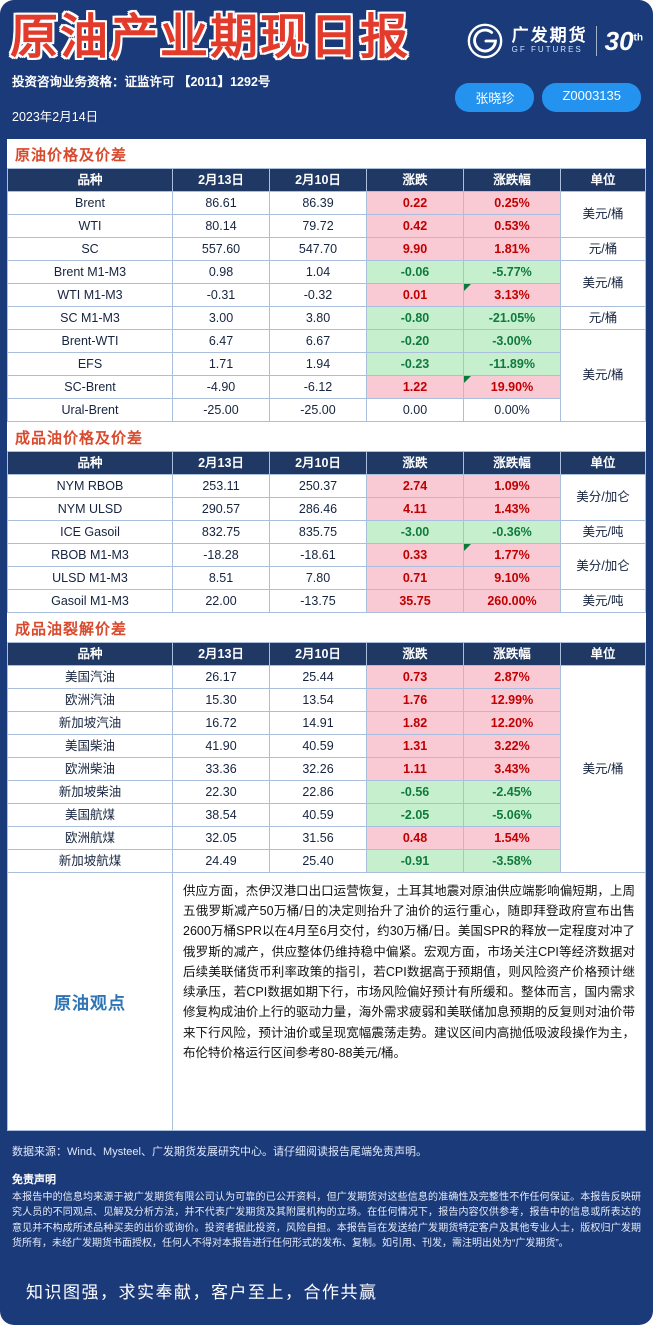  I want to click on table-row: Brent M1-M3 0.98 1.04 -0.06 -5.77% 美元/桶, so click(326, 283).